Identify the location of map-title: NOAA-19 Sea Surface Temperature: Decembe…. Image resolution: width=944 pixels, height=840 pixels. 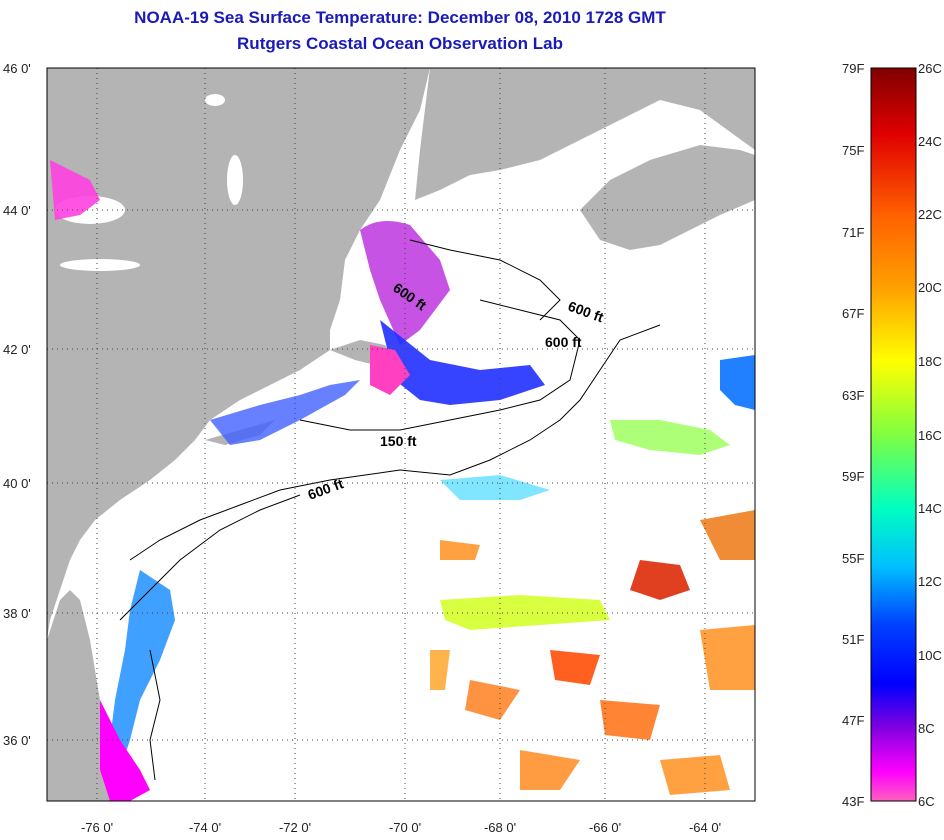
(400, 17).